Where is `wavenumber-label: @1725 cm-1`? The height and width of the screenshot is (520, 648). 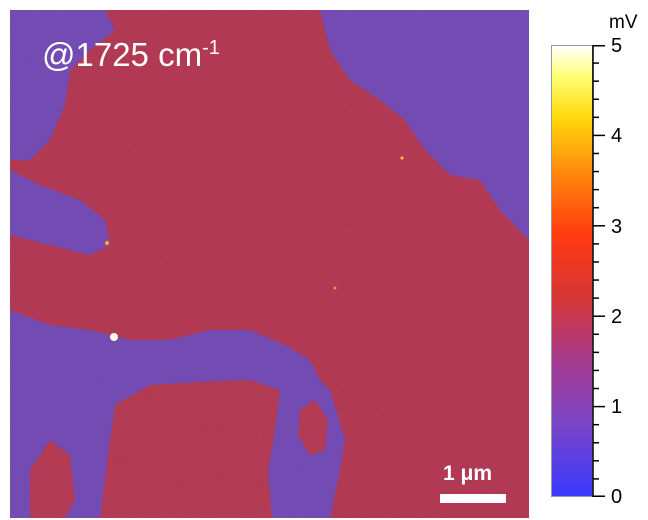
wavenumber-label: @1725 cm-1 is located at coordinates (131, 54).